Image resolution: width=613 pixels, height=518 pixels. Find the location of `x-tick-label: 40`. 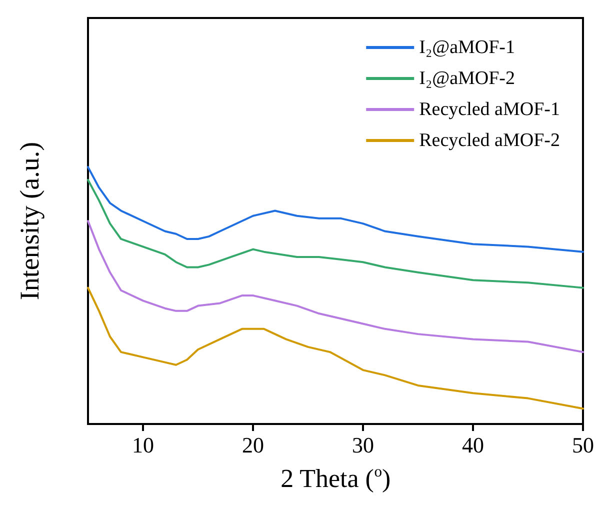

x-tick-label: 40 is located at coordinates (473, 445).